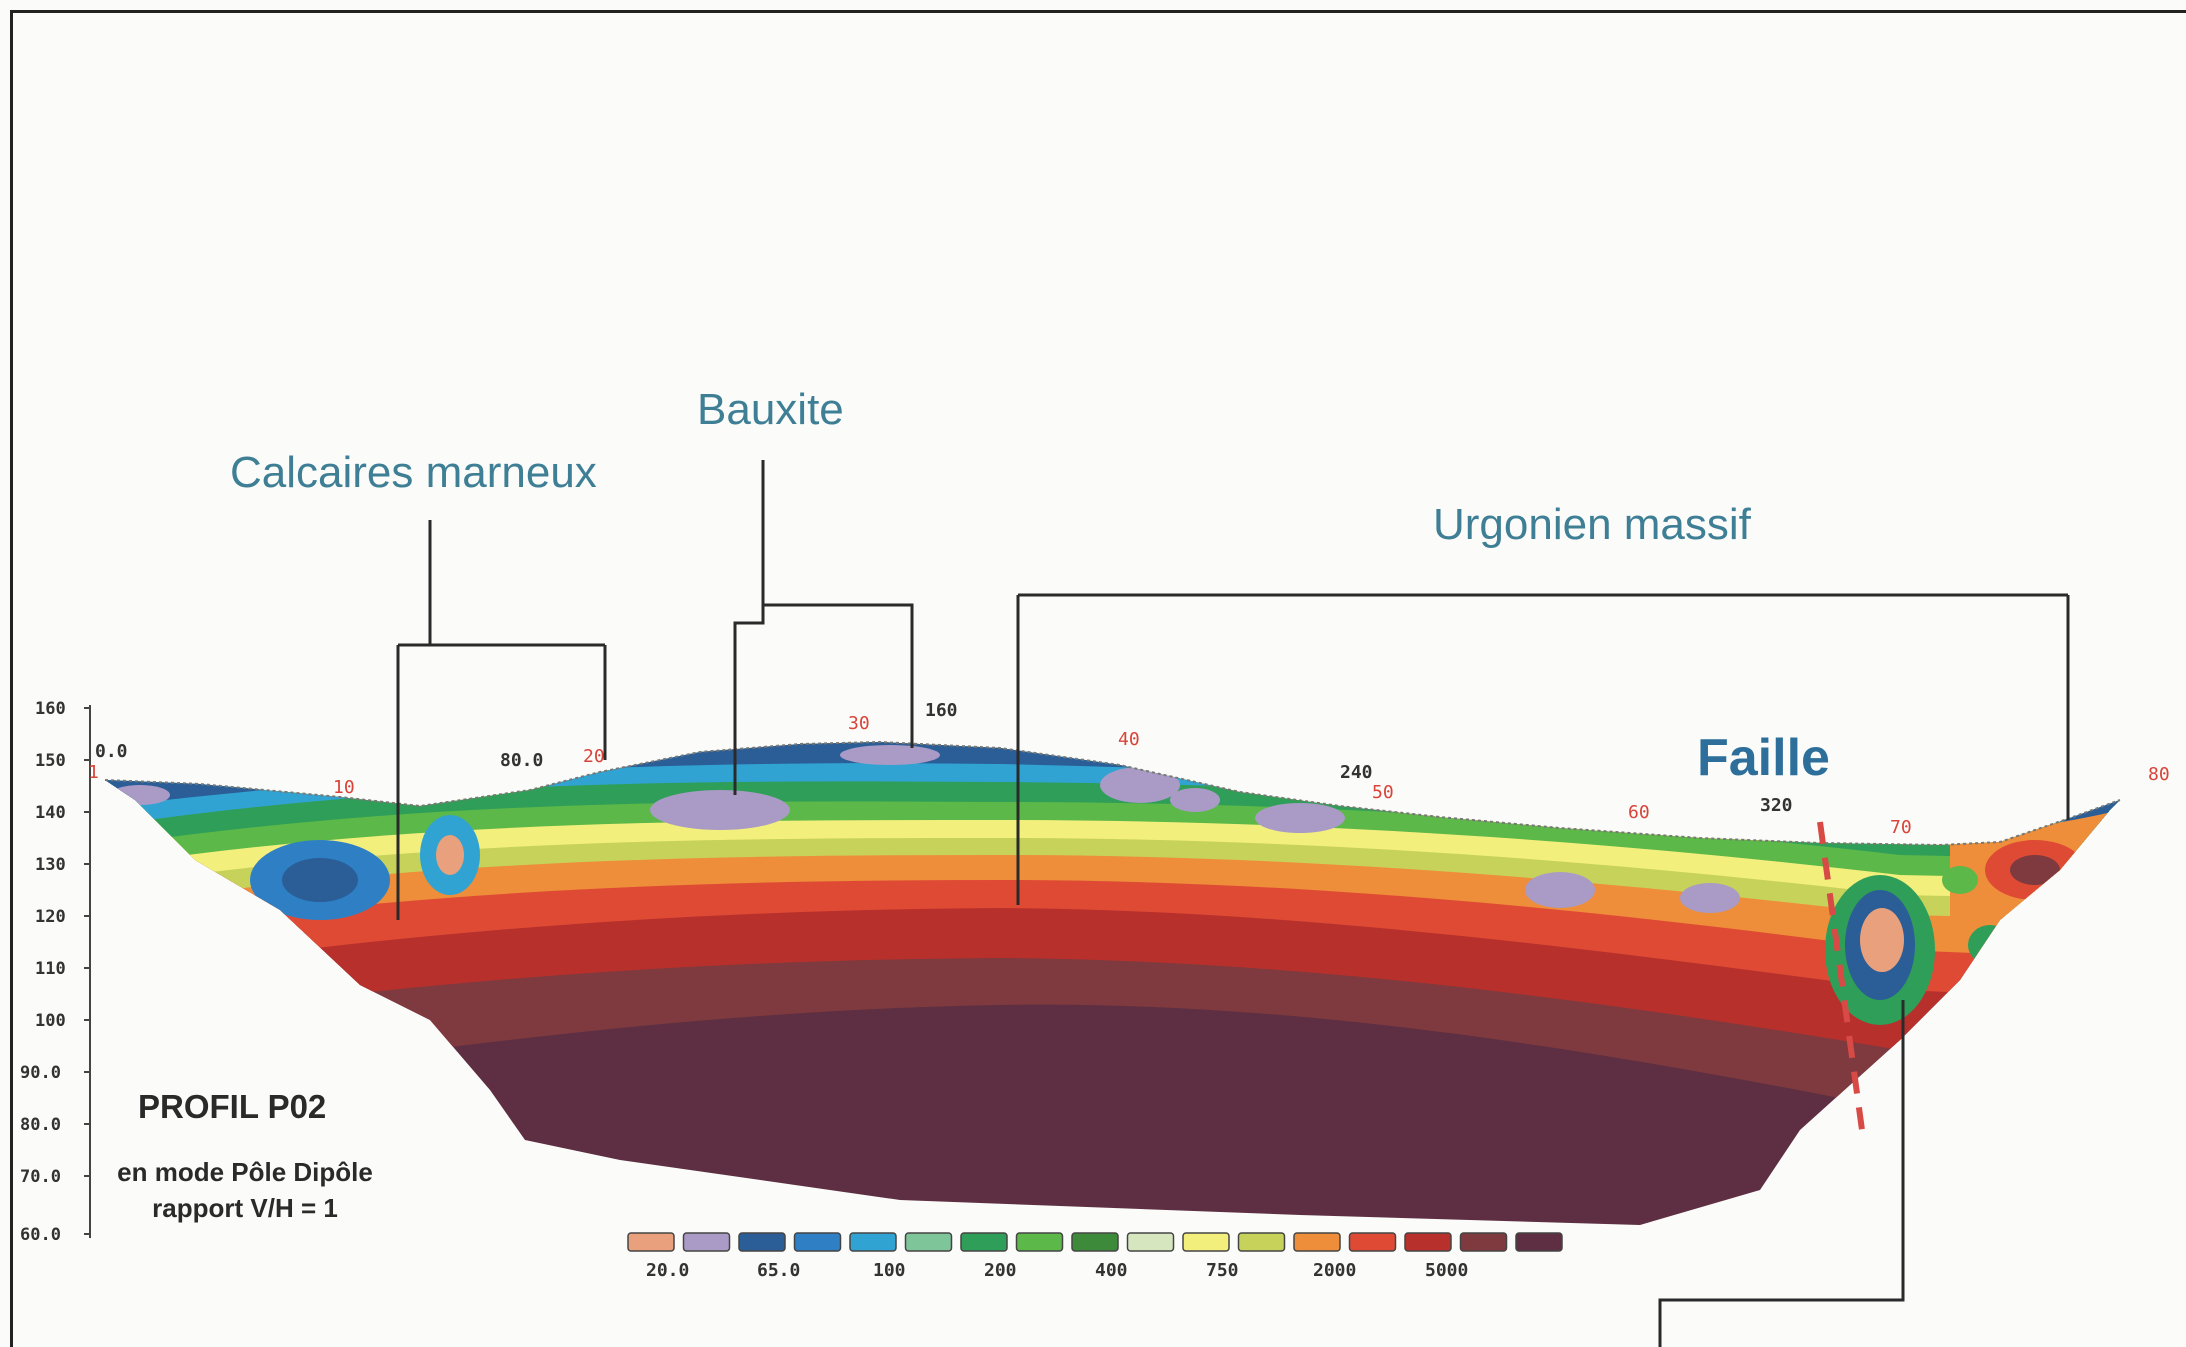 The image size is (2186, 1347). What do you see at coordinates (40, 1235) in the screenshot?
I see `y-tick: 60.0` at bounding box center [40, 1235].